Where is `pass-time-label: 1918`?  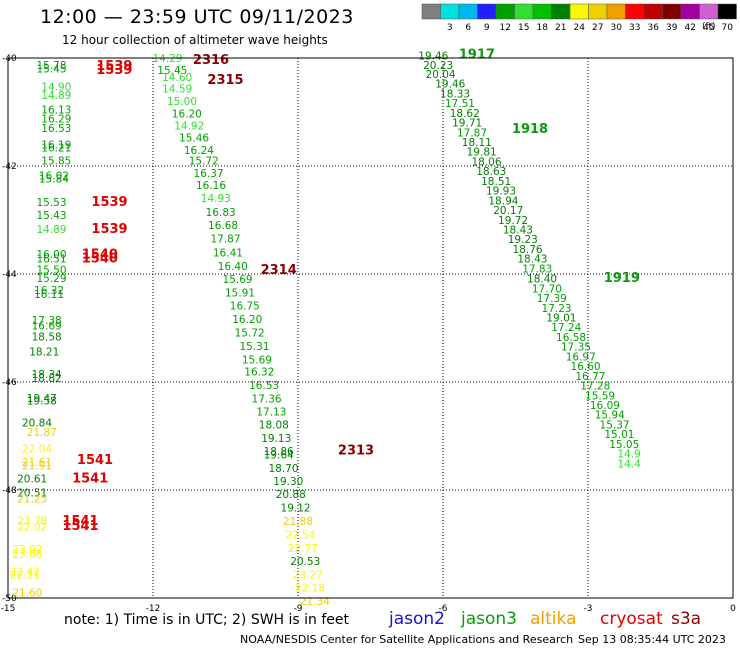 pass-time-label: 1918 is located at coordinates (530, 129).